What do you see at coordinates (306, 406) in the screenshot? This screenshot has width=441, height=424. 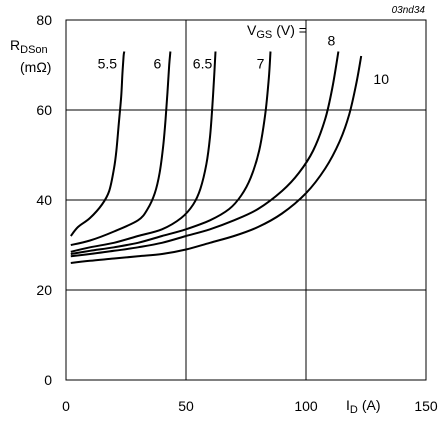 I see `x-tick-label: 100` at bounding box center [306, 406].